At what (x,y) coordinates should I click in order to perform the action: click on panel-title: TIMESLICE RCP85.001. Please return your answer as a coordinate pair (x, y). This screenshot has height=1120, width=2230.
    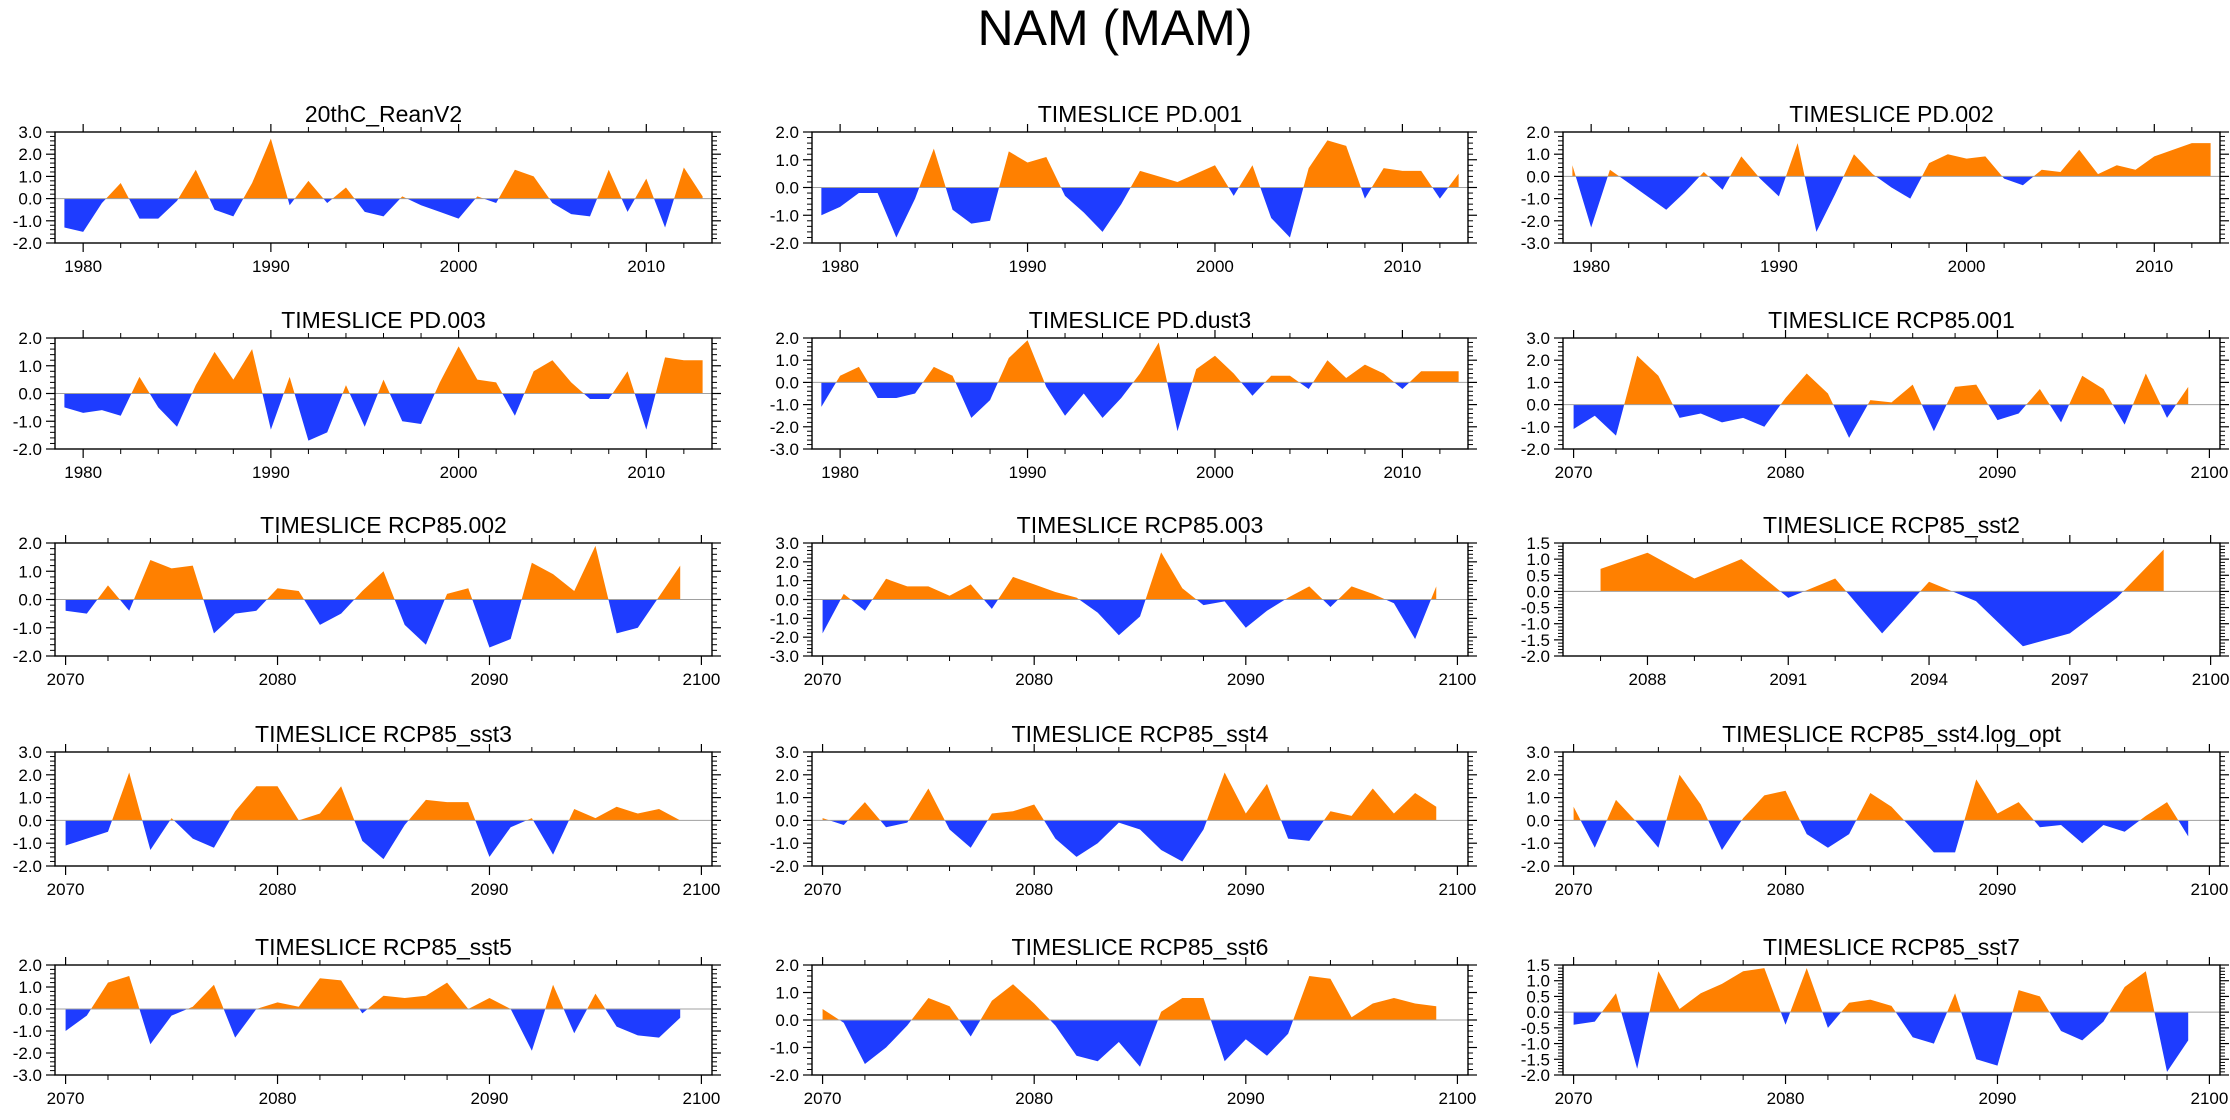
    Looking at the image, I should click on (1891, 320).